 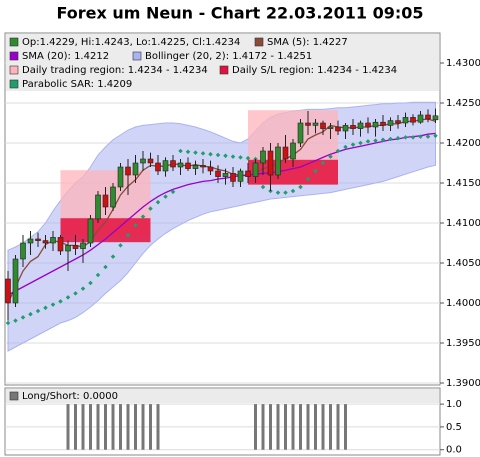 What do you see at coordinates (115, 70) in the screenshot?
I see `legend-label: Daily trading region: 1.4234 - 1.4234` at bounding box center [115, 70].